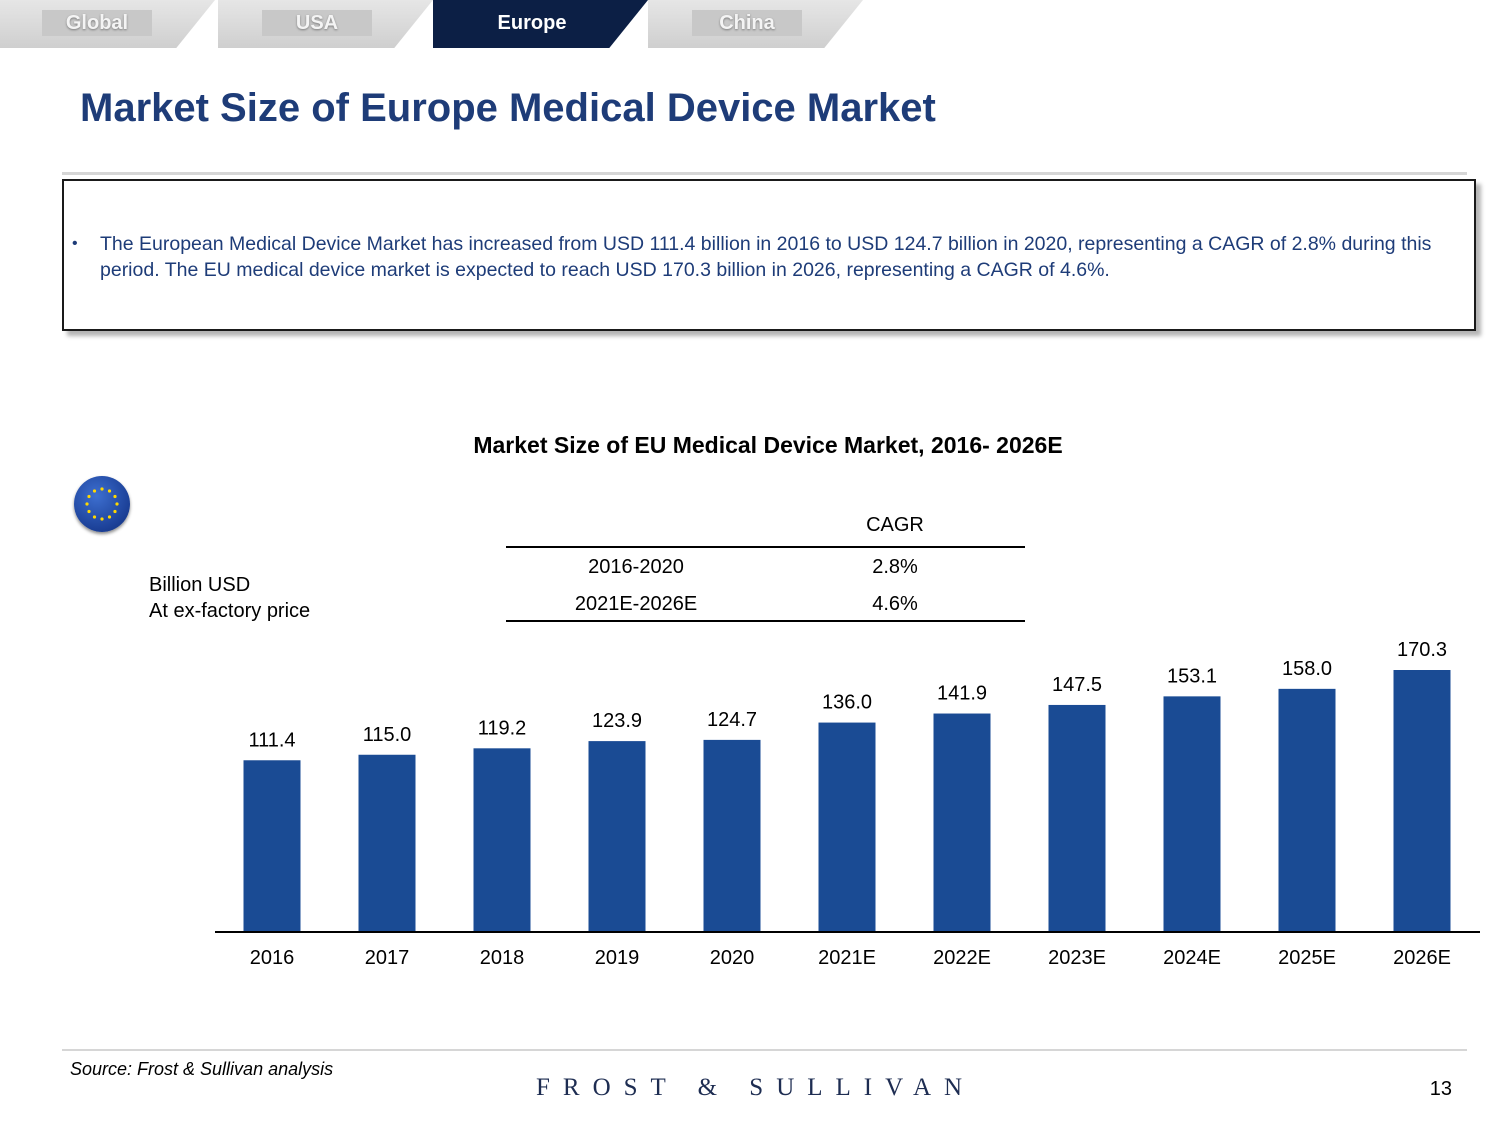  What do you see at coordinates (895, 604) in the screenshot?
I see `cagr-value: 4.6%` at bounding box center [895, 604].